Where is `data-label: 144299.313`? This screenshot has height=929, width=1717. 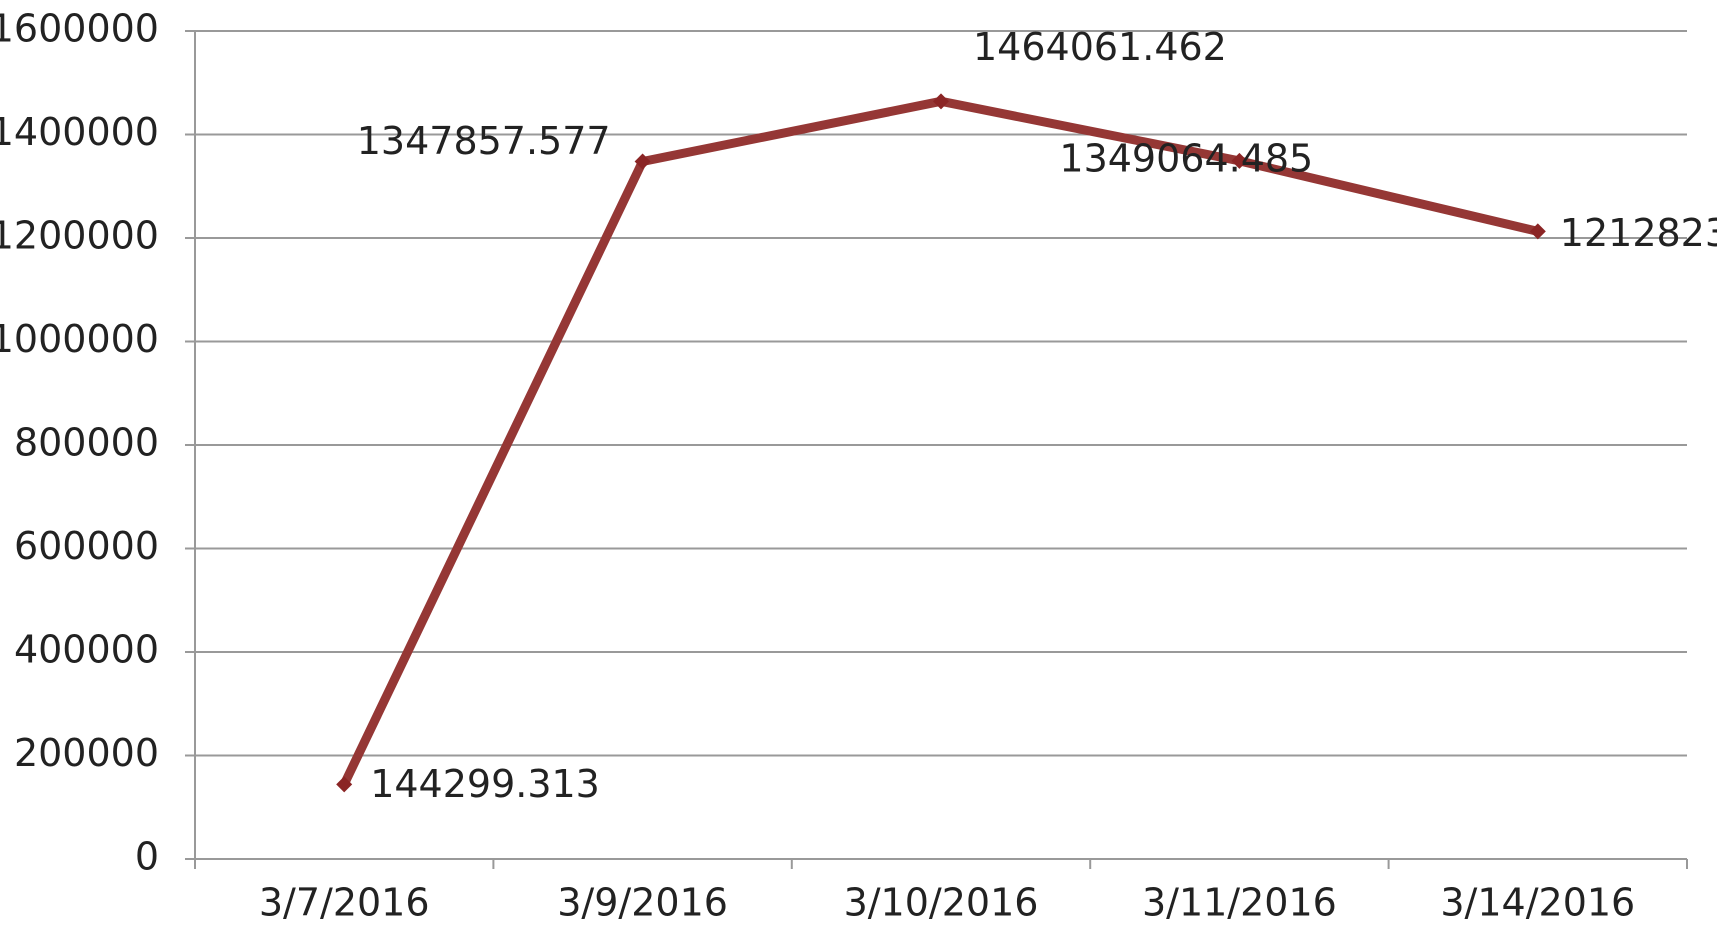
data-label: 144299.313 is located at coordinates (485, 784).